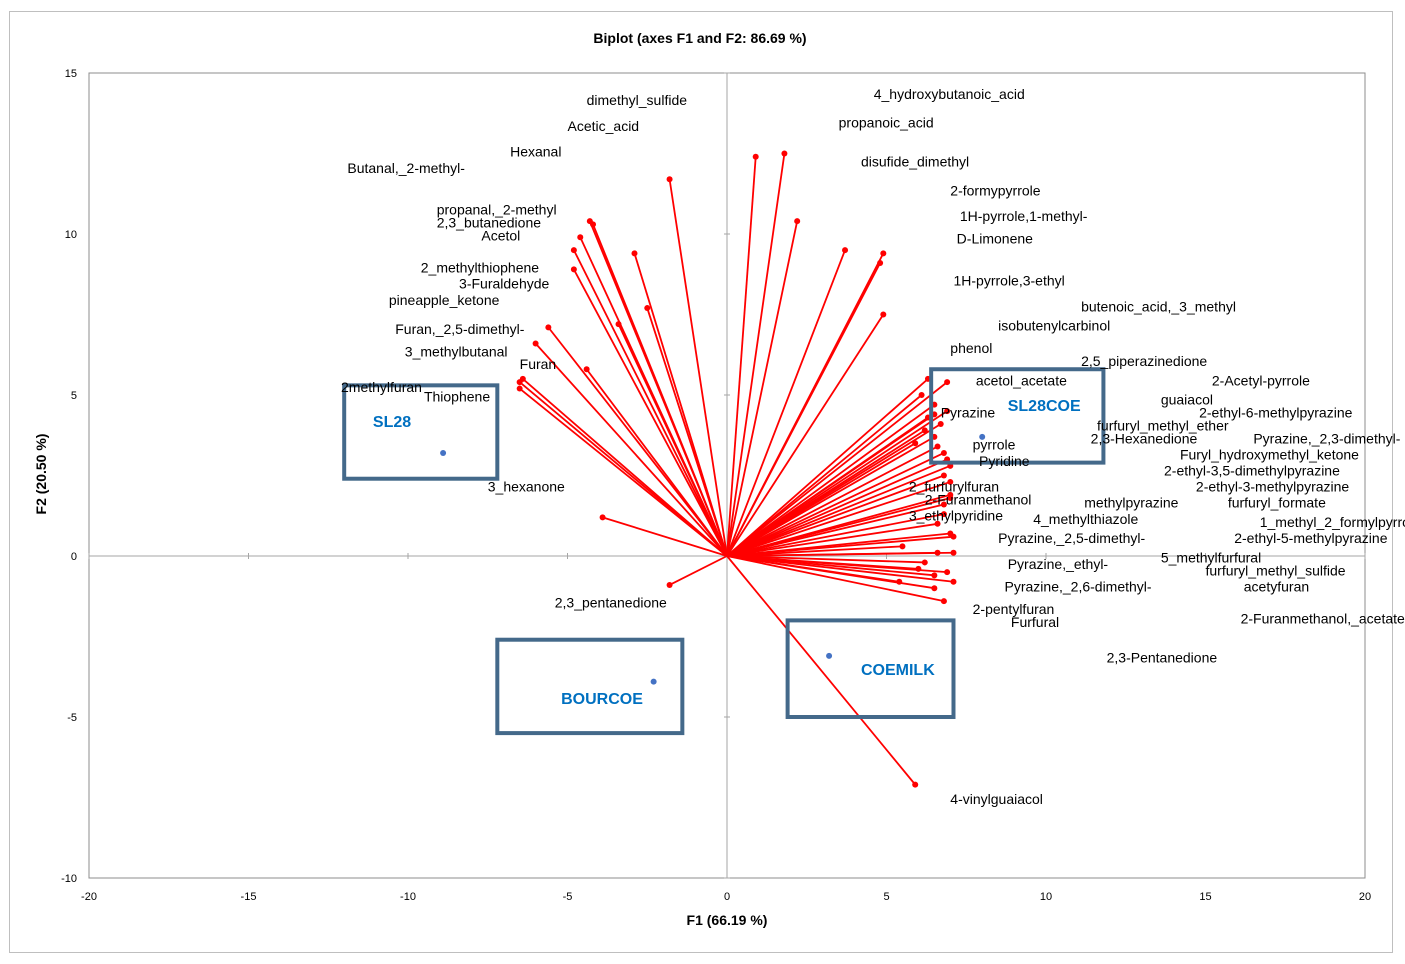 Image resolution: width=1405 pixels, height=964 pixels. I want to click on observation-label: BOURCOE, so click(602, 699).